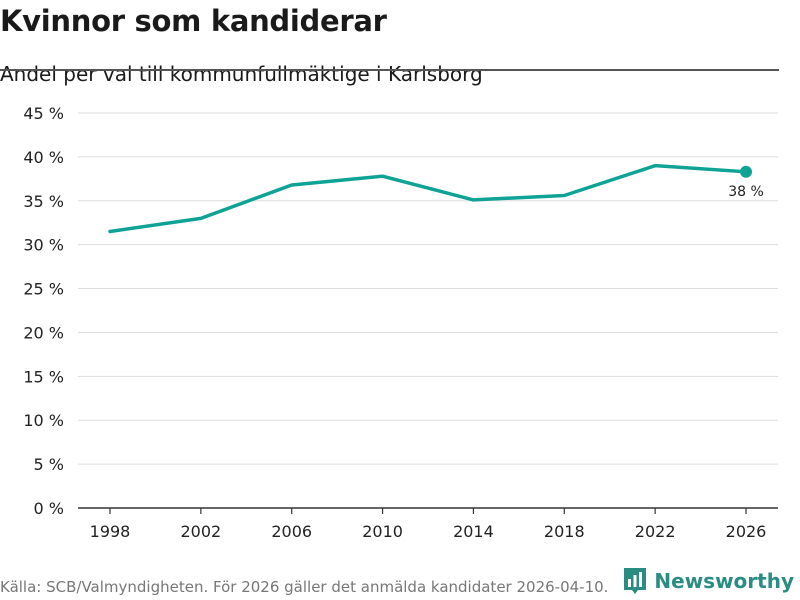 The image size is (800, 600). Describe the element at coordinates (428, 524) in the screenshot. I see `x-axis-ticks: 1998 2002 2006 2010 2014 2018 2022 2026` at that location.